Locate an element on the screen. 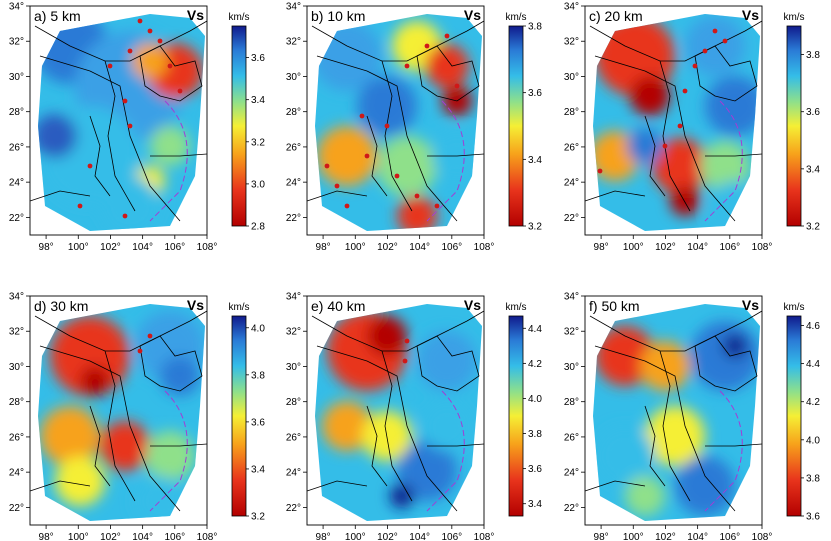  lat-tick-label: 28° is located at coordinates (16, 112).